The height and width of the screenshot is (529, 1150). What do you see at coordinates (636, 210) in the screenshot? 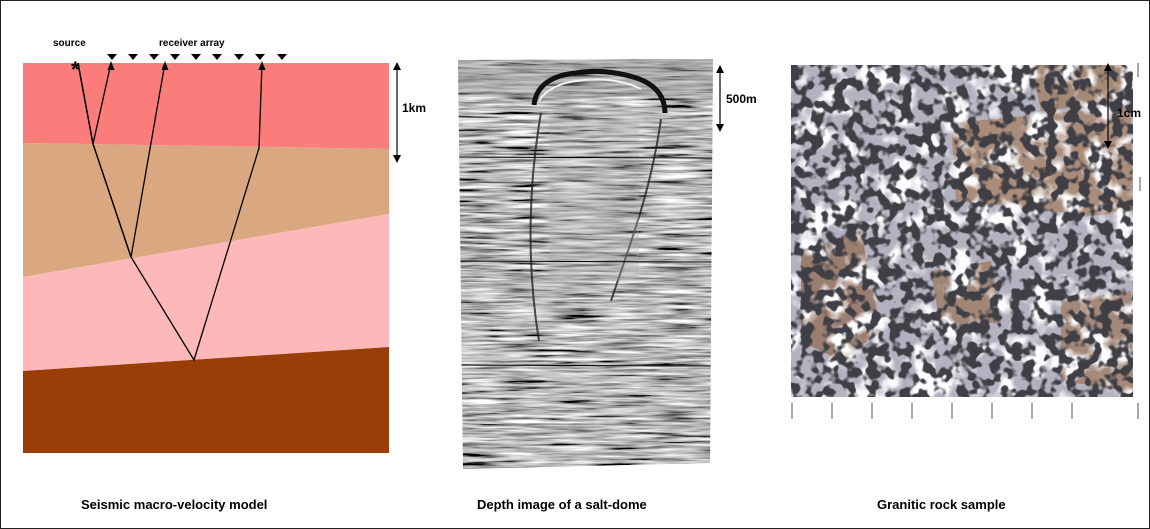
I see `salt-flank-right` at bounding box center [636, 210].